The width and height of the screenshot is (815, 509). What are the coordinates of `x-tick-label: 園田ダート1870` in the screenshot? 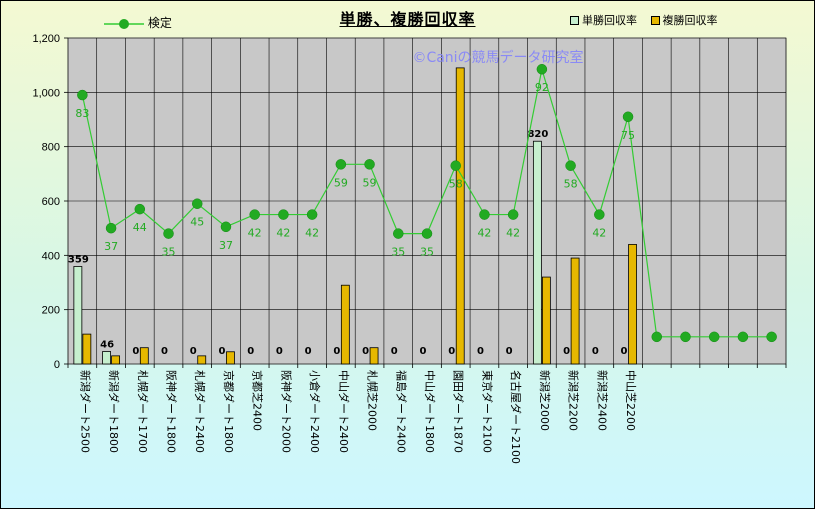 It's located at (459, 411).